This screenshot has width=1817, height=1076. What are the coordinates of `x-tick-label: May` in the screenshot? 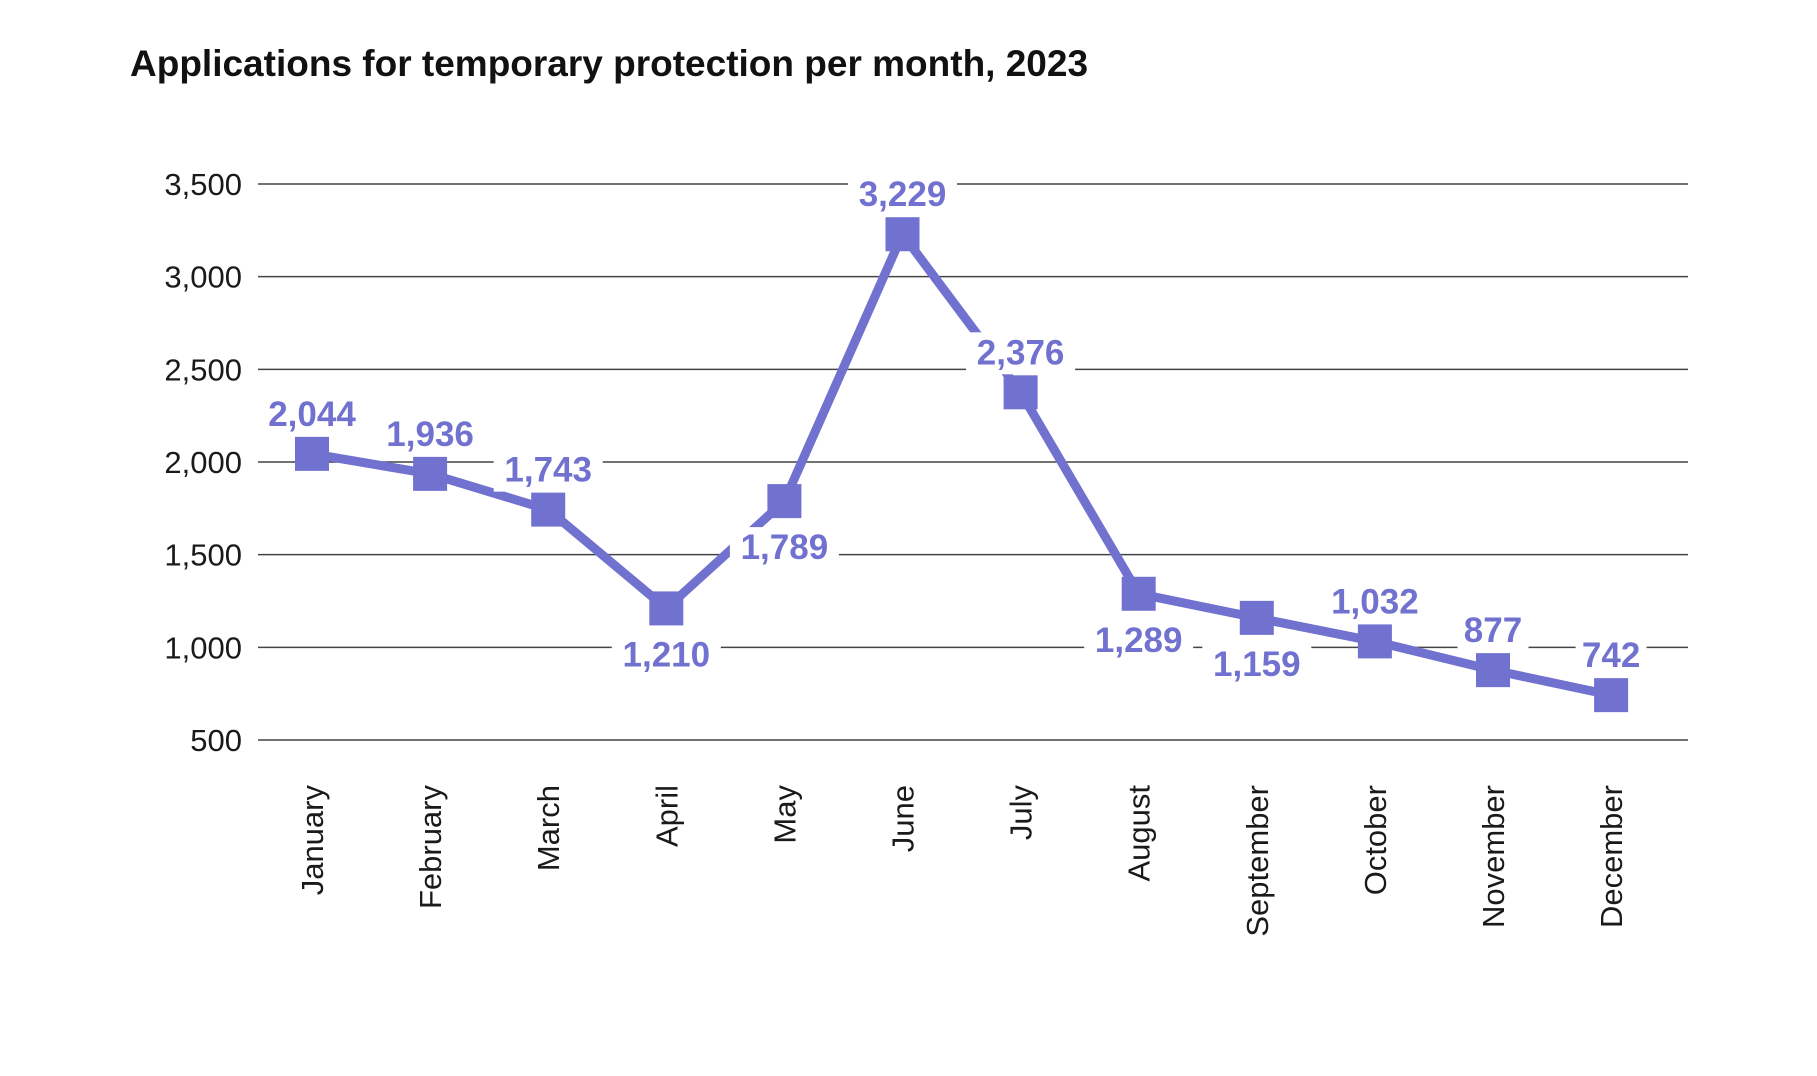 It's located at (784, 814).